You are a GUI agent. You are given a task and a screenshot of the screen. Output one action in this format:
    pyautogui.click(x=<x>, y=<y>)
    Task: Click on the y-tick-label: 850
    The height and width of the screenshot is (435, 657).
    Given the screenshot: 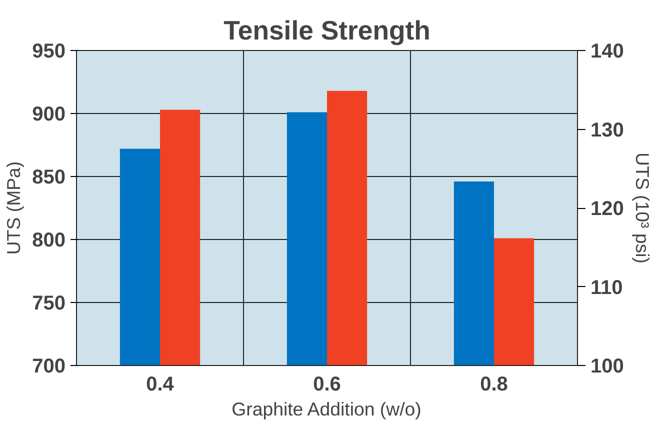 What is the action you would take?
    pyautogui.click(x=49, y=177)
    